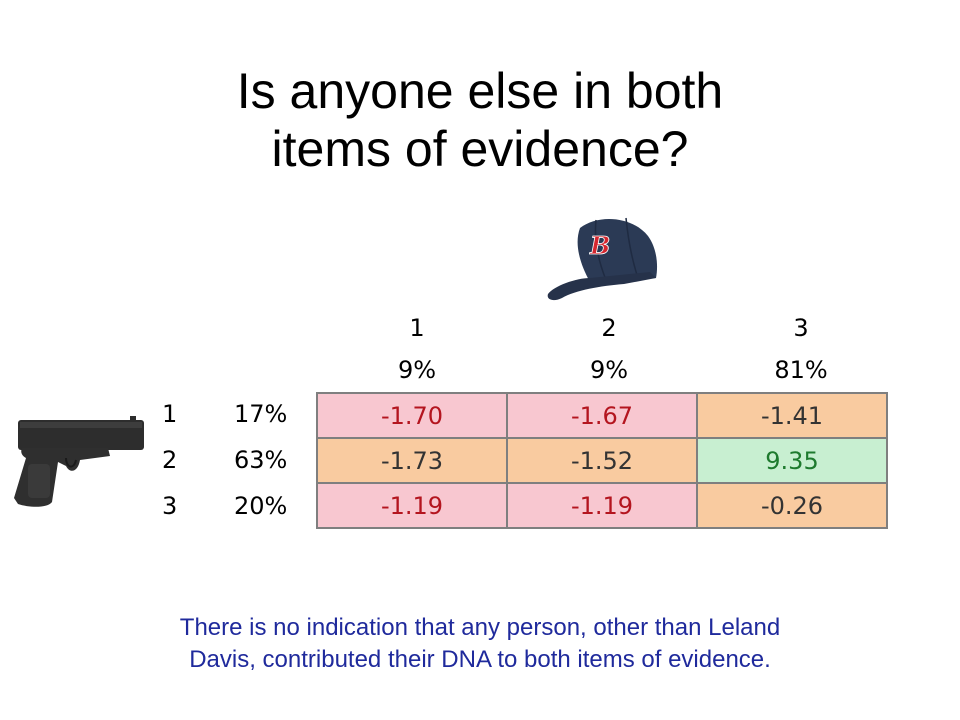 The width and height of the screenshot is (960, 720). I want to click on col-3-pct: 81%, so click(801, 370).